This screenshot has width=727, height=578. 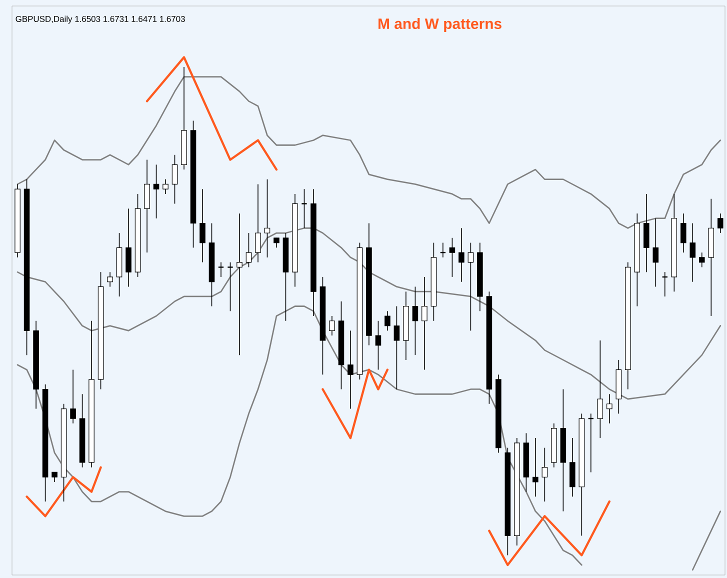 What do you see at coordinates (100, 20) in the screenshot?
I see `text: GBPUSD,Daily 1.6503 1.6731 1.6471 1.6703` at bounding box center [100, 20].